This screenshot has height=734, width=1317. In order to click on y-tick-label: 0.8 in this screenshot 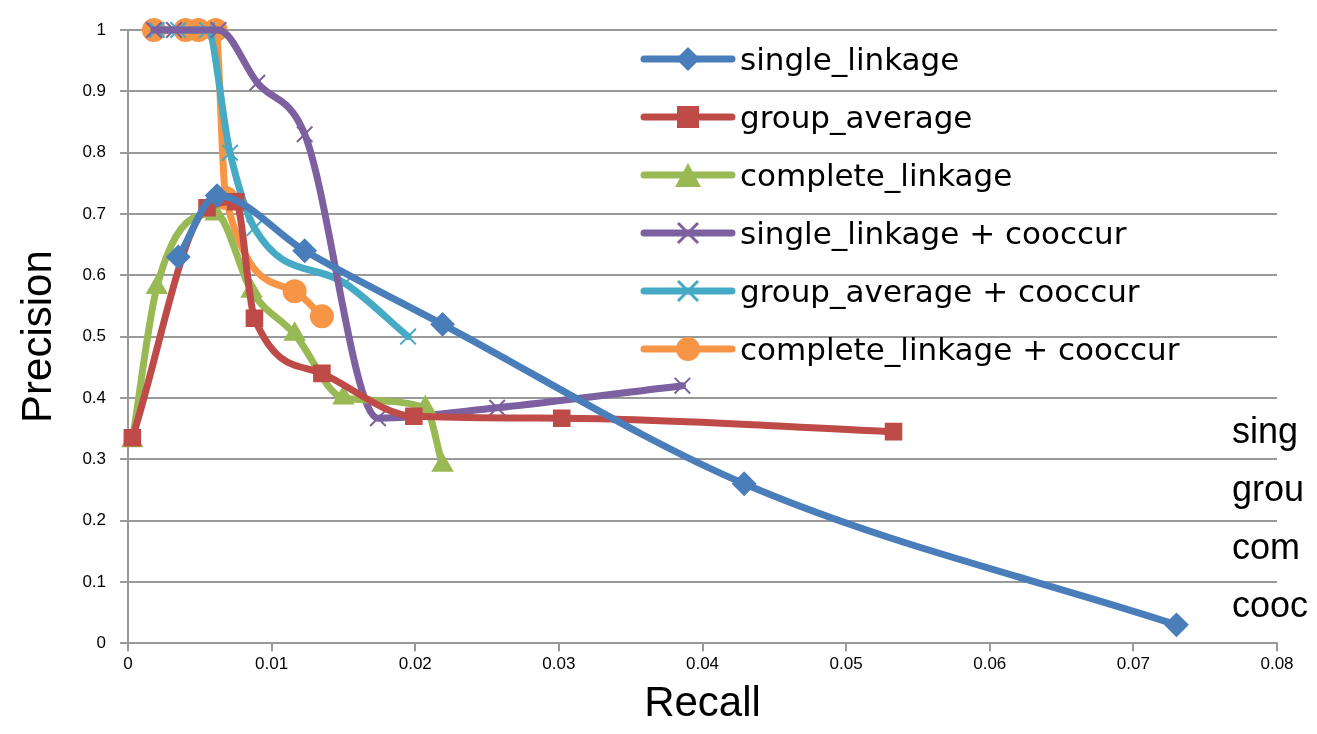, I will do `click(94, 152)`.